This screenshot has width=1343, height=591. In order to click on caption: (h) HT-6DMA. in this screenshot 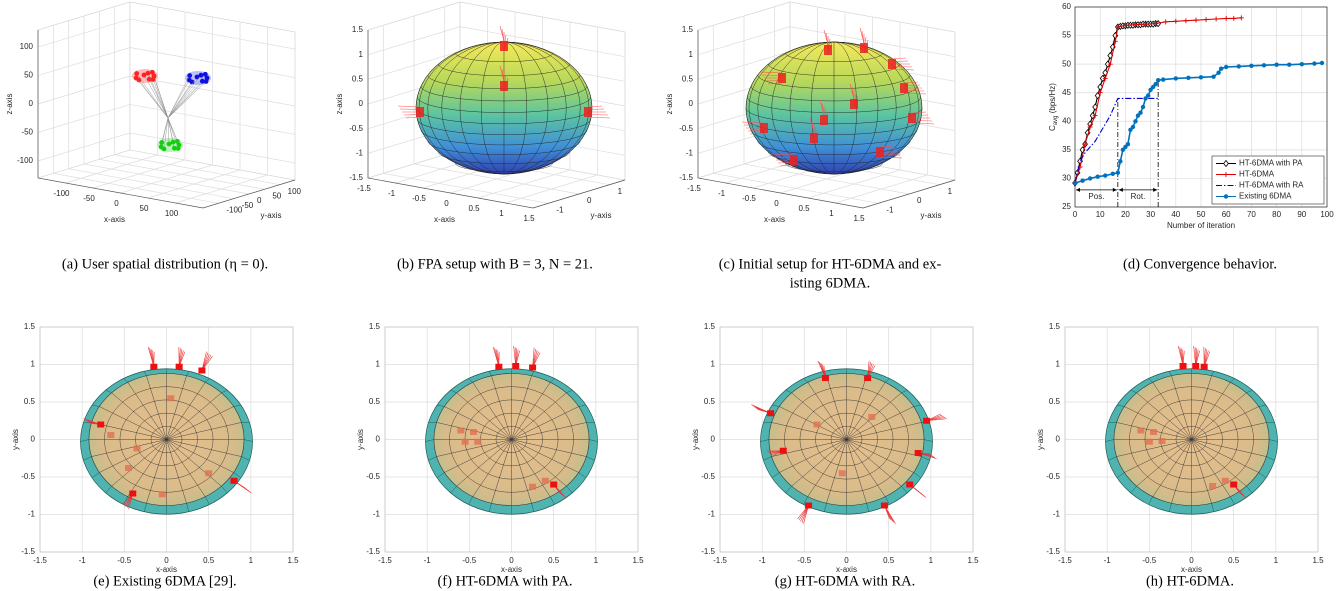, I will do `click(1190, 581)`.